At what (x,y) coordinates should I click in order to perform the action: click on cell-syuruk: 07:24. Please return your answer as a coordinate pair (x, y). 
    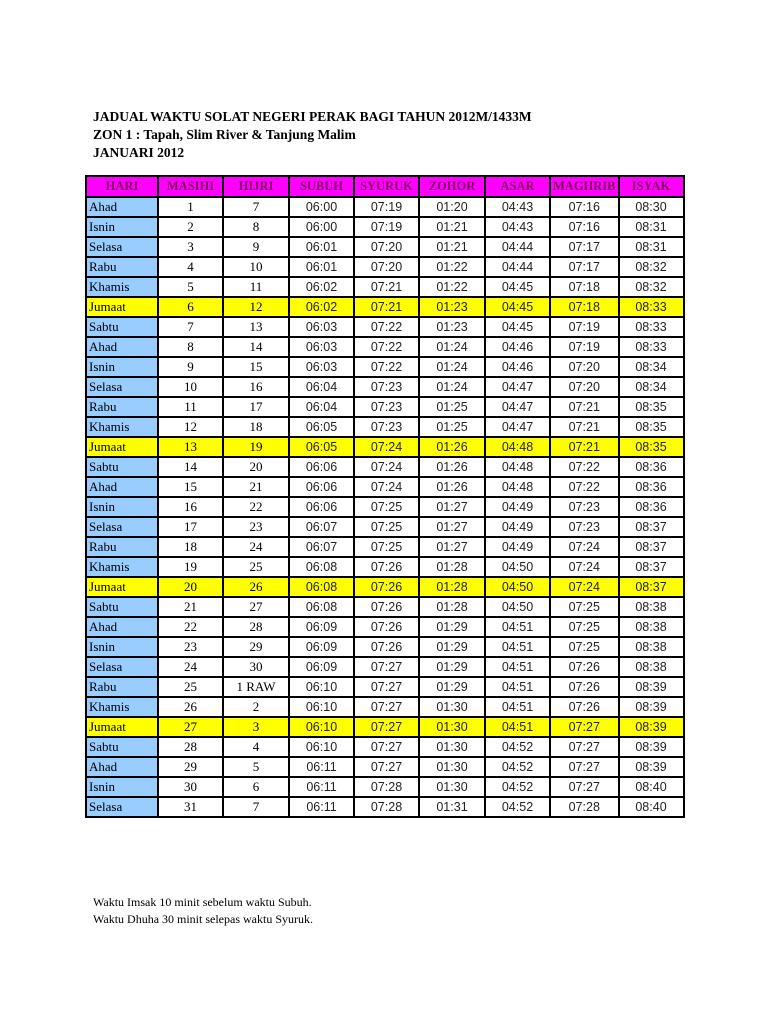
    Looking at the image, I should click on (386, 447).